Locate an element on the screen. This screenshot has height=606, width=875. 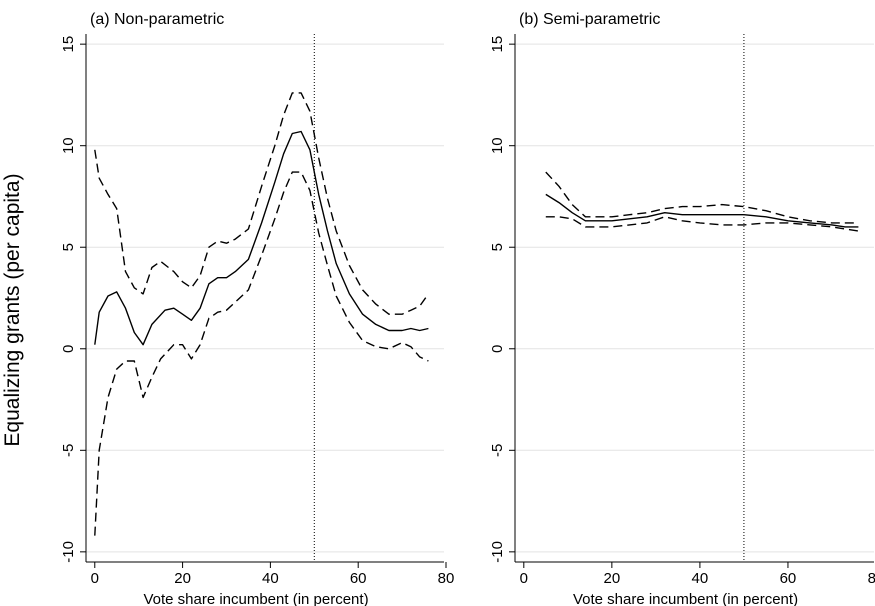
panel-1-upper-ci-line is located at coordinates (702, 197).